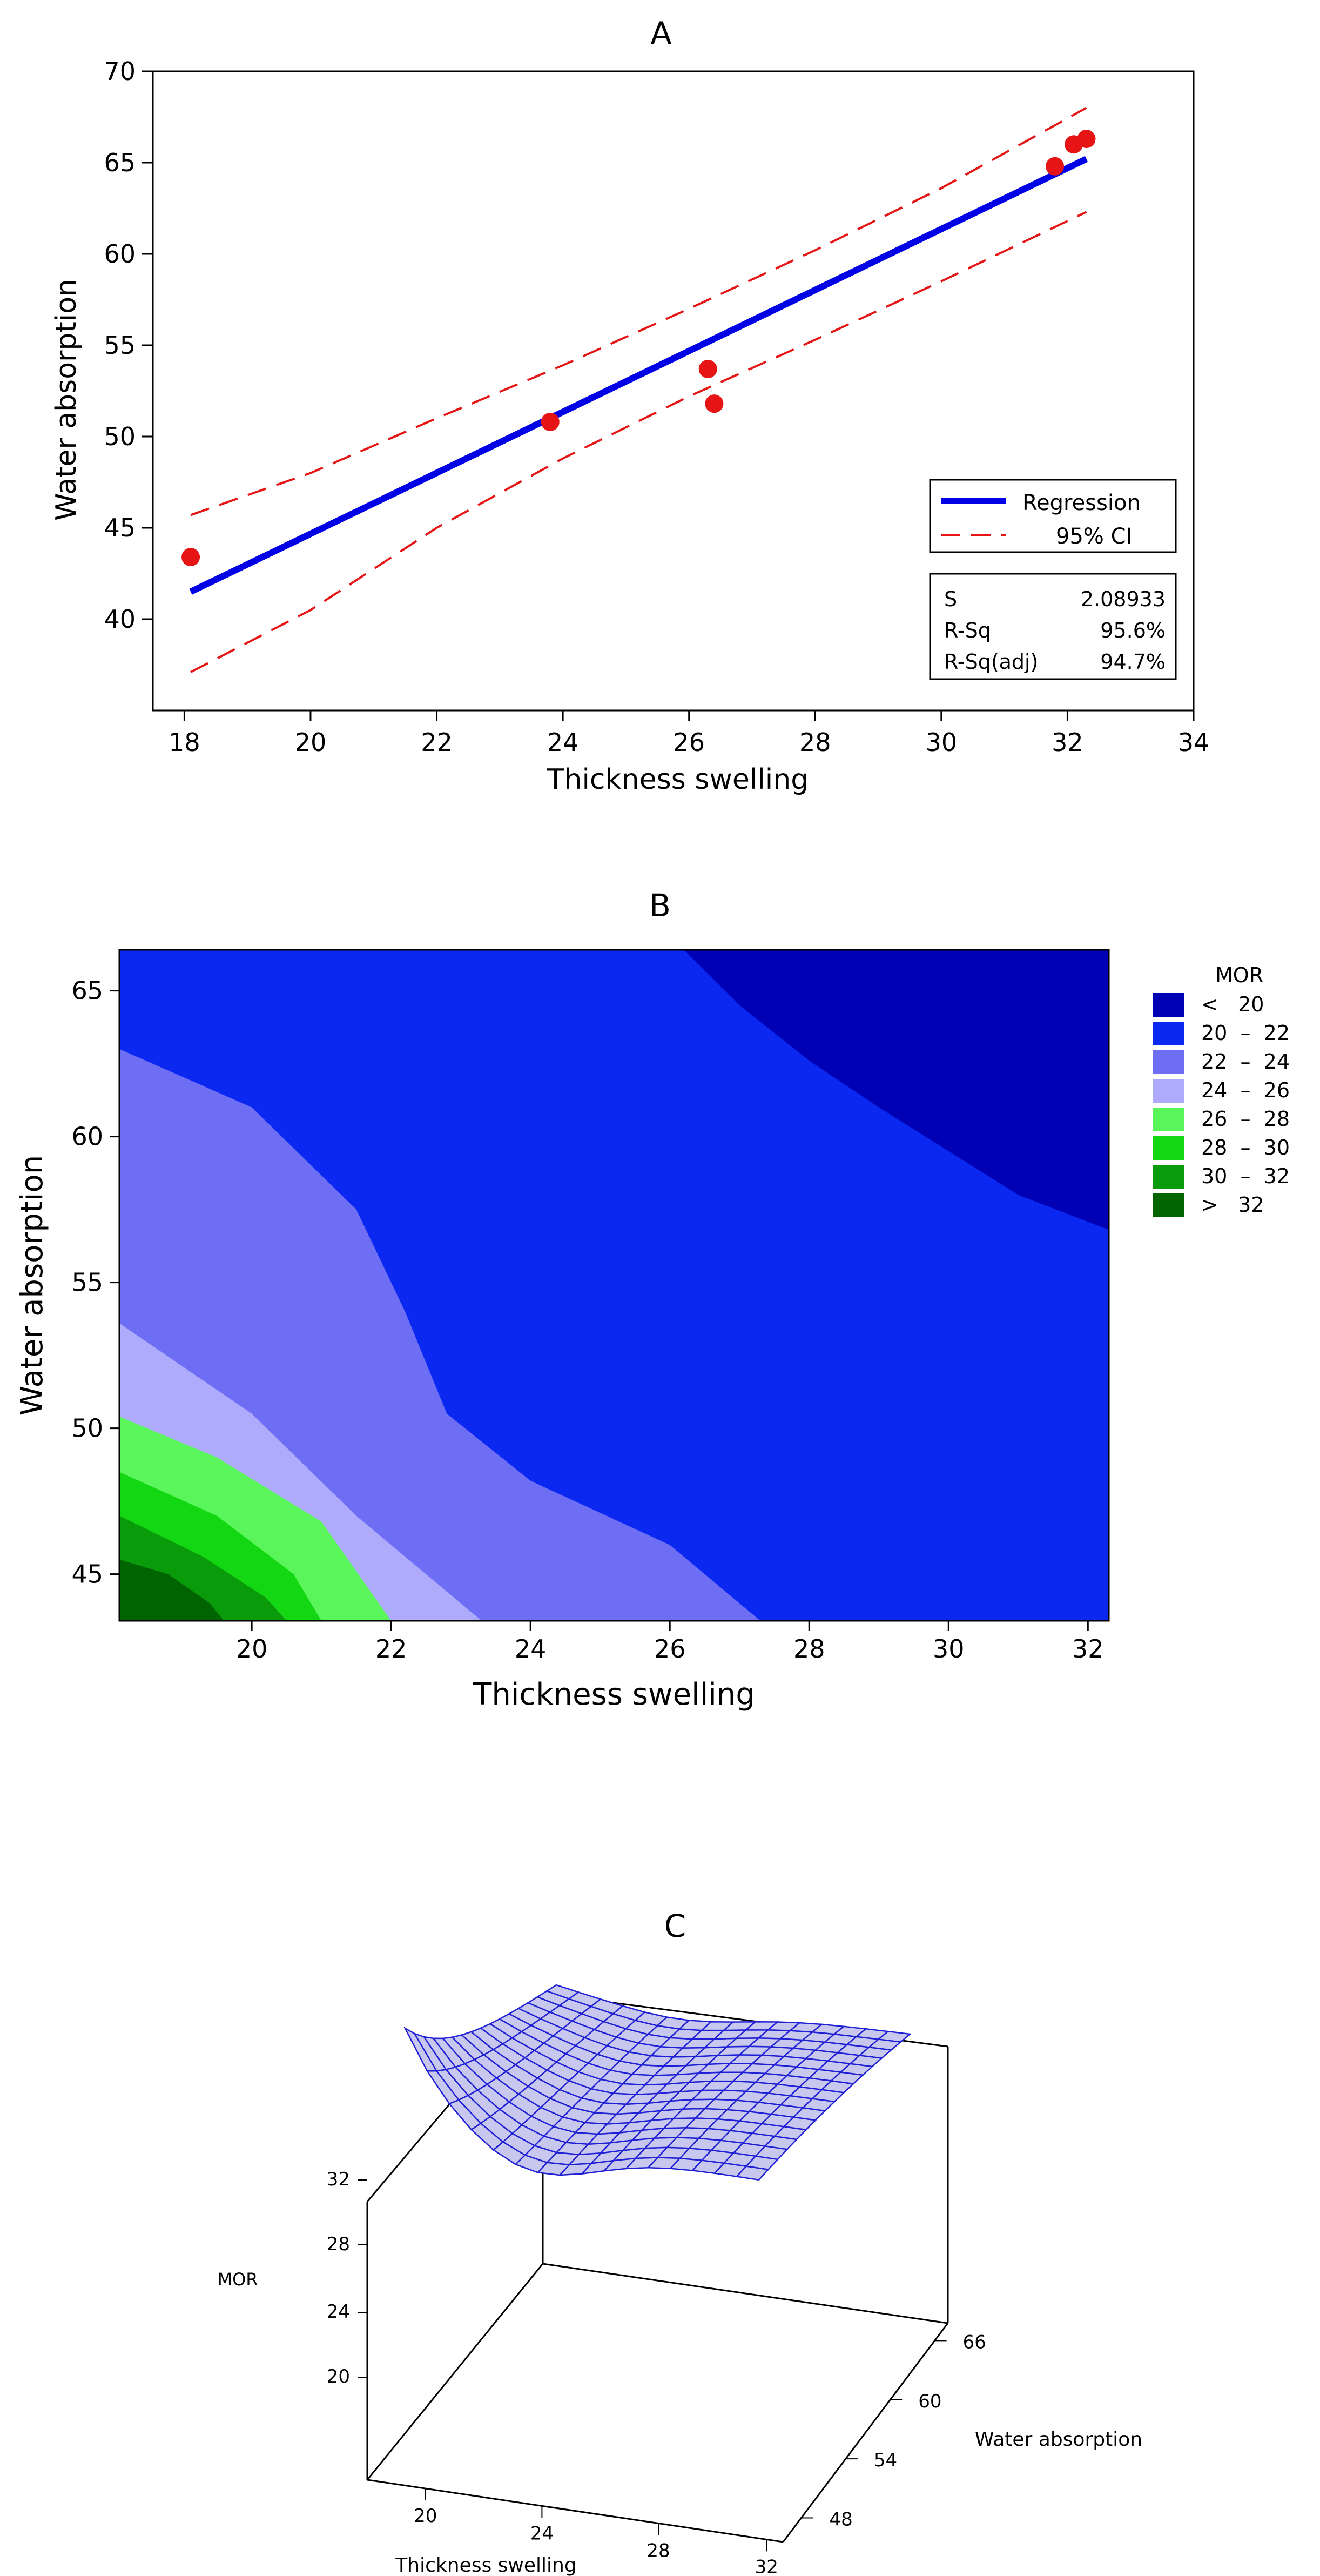 The image size is (1320, 2576). I want to click on panel-b-y-label: Water absorption, so click(32, 1285).